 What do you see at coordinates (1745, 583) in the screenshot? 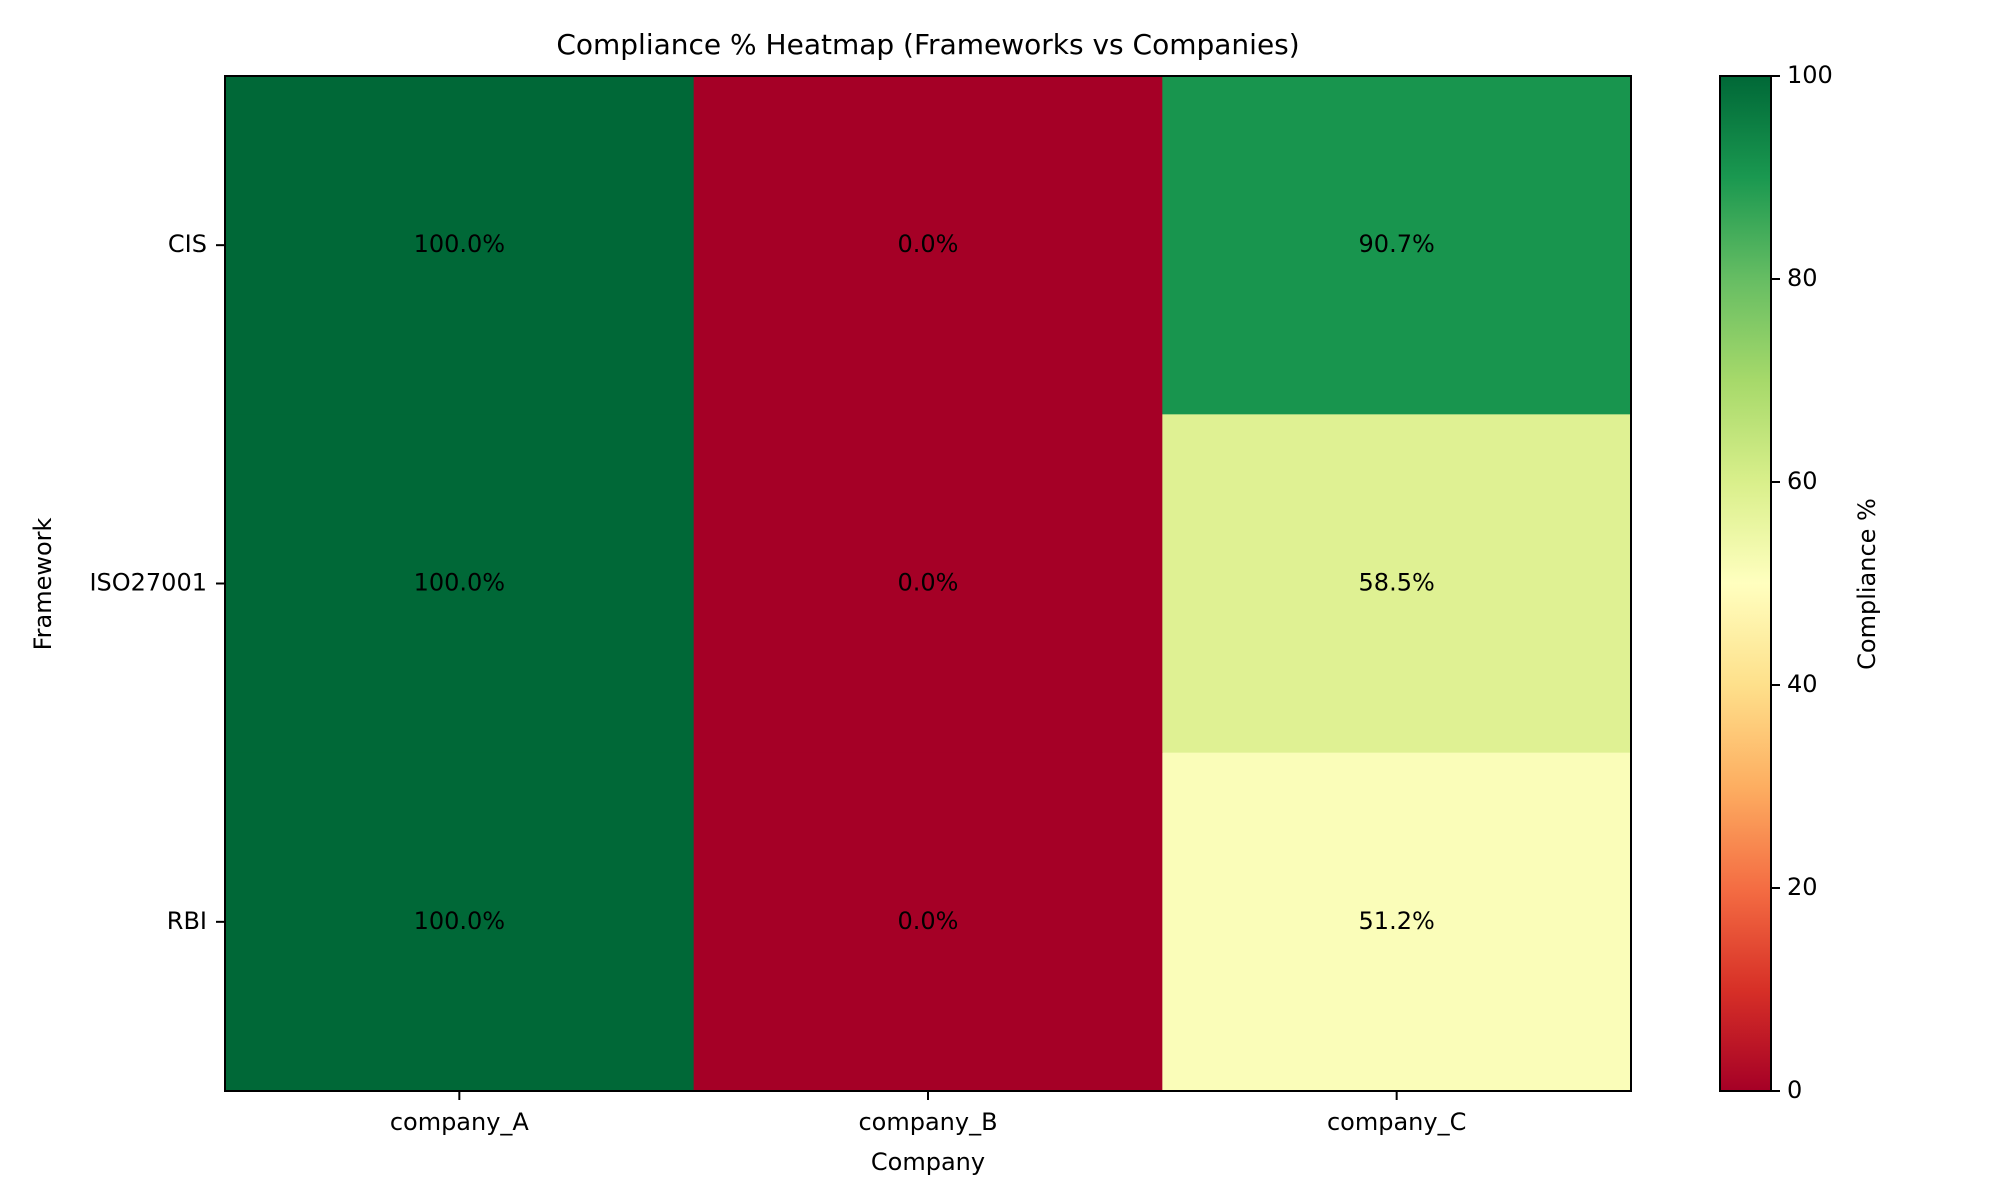
I see `colorbar` at bounding box center [1745, 583].